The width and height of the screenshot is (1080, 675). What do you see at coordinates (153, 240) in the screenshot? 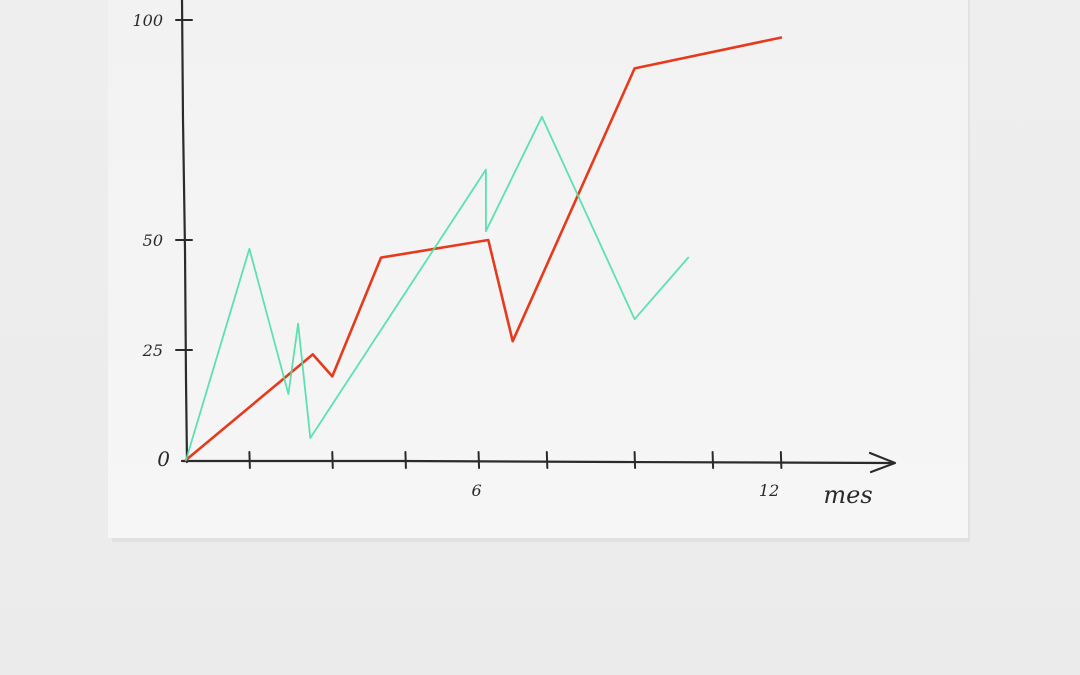
I see `y-tick-label: 50` at bounding box center [153, 240].